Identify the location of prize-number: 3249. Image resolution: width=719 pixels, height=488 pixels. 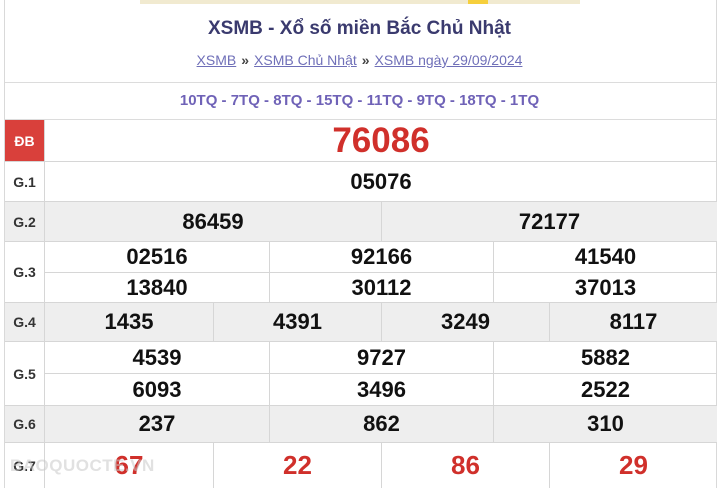
(465, 322).